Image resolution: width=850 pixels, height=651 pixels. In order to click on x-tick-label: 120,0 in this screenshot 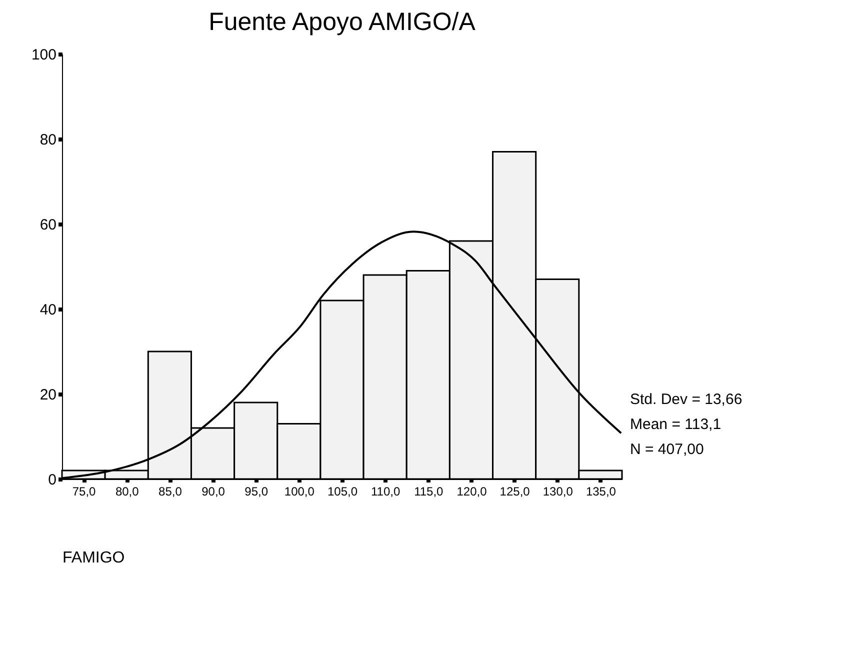, I will do `click(472, 491)`.